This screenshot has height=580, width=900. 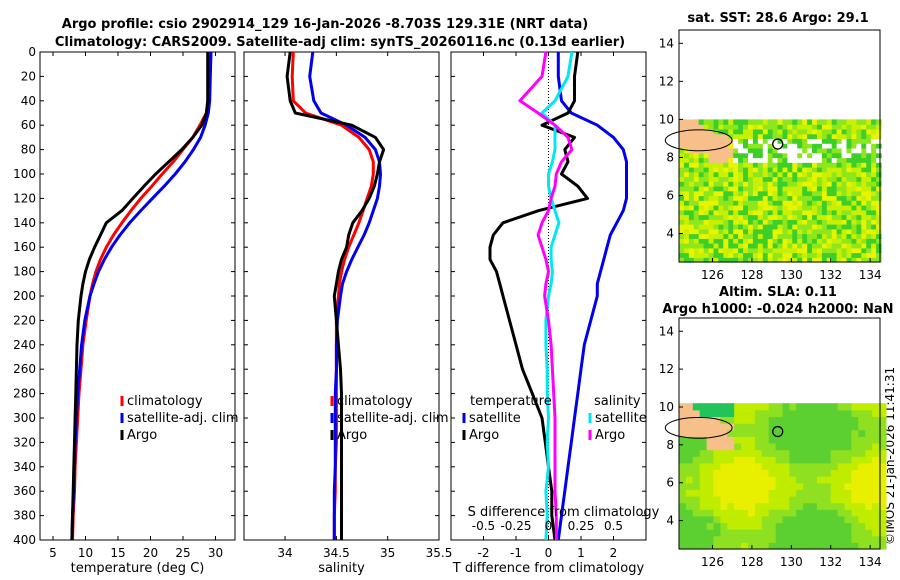 I want to click on depth-tick-label: 260, so click(x=24, y=369).